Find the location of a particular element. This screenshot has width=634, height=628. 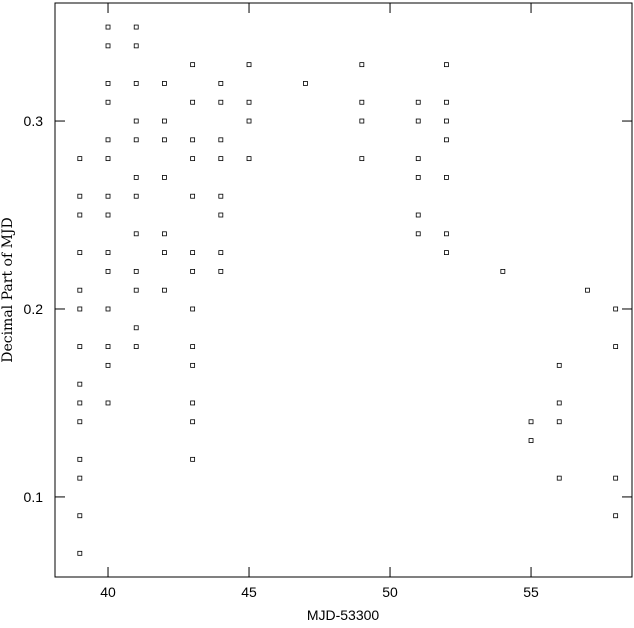

x-tick-label: 40 is located at coordinates (108, 592).